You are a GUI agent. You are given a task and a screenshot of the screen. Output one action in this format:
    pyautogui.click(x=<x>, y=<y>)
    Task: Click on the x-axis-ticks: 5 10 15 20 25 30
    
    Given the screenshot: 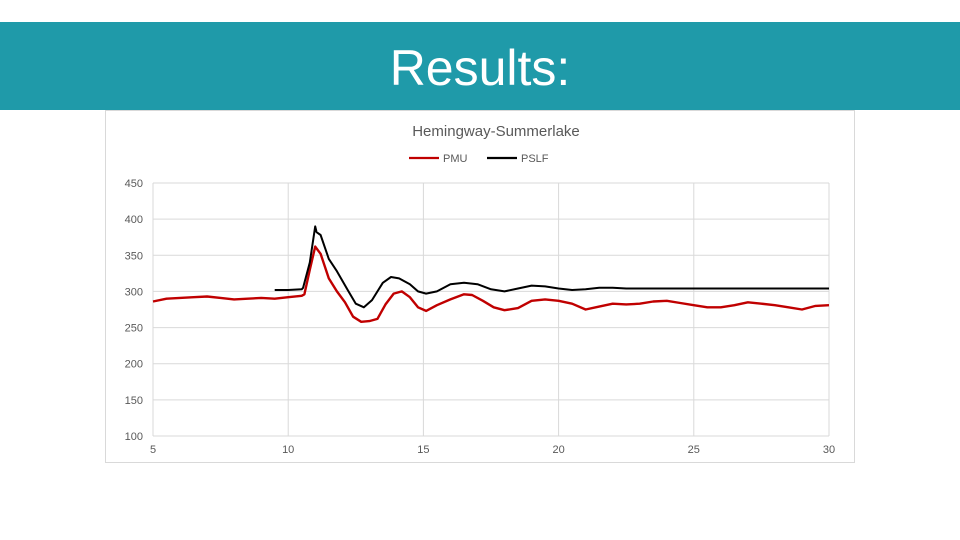 What is the action you would take?
    pyautogui.click(x=492, y=450)
    